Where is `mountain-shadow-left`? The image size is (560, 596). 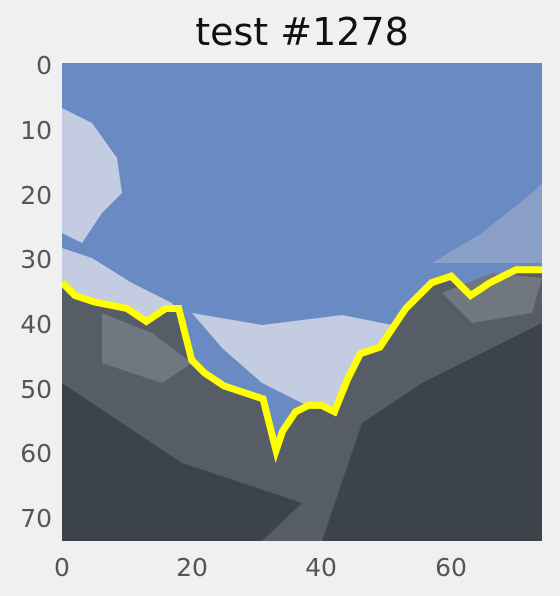 mountain-shadow-left is located at coordinates (182, 462).